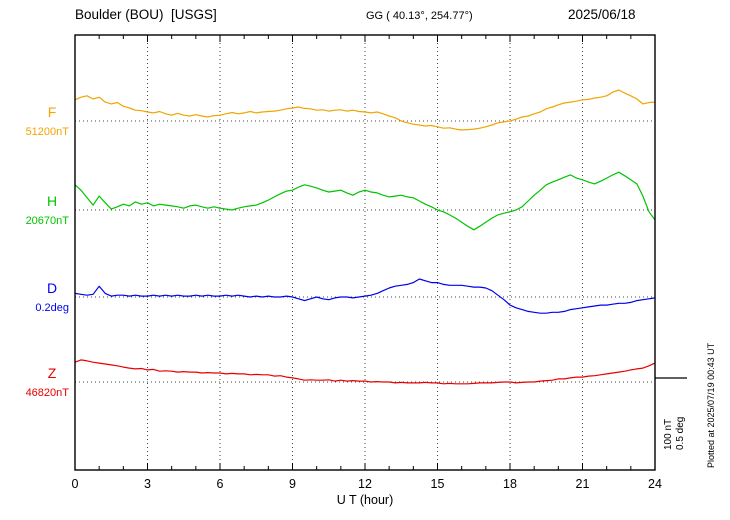 Image resolution: width=730 pixels, height=520 pixels. I want to click on x-tick-label-24: 24, so click(655, 484).